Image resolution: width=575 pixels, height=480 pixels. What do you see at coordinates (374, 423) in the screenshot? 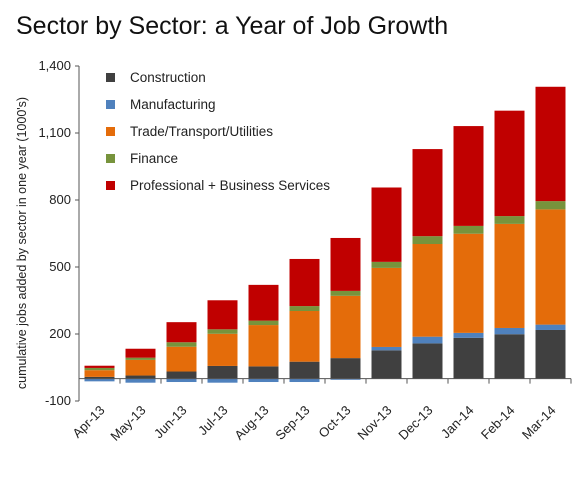
I see `x-tick-label: Nov-13` at bounding box center [374, 423].